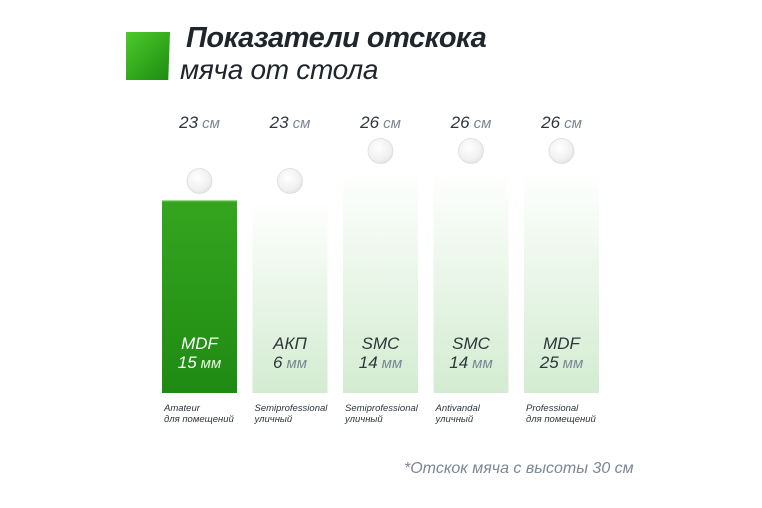 The height and width of the screenshot is (508, 762). I want to click on chart-title: Показатели отскока, so click(336, 38).